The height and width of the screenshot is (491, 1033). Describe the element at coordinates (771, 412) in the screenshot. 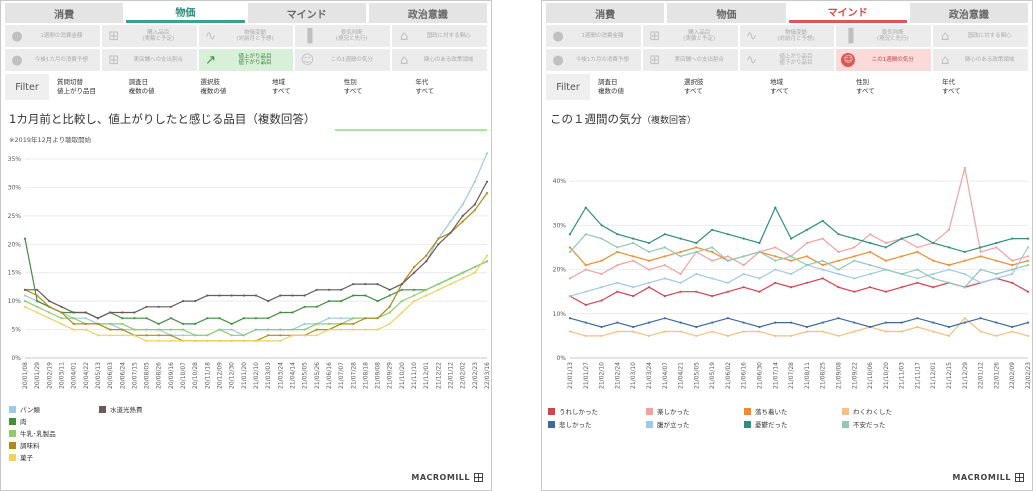

I see `legend-label: 落ち着いた` at that location.